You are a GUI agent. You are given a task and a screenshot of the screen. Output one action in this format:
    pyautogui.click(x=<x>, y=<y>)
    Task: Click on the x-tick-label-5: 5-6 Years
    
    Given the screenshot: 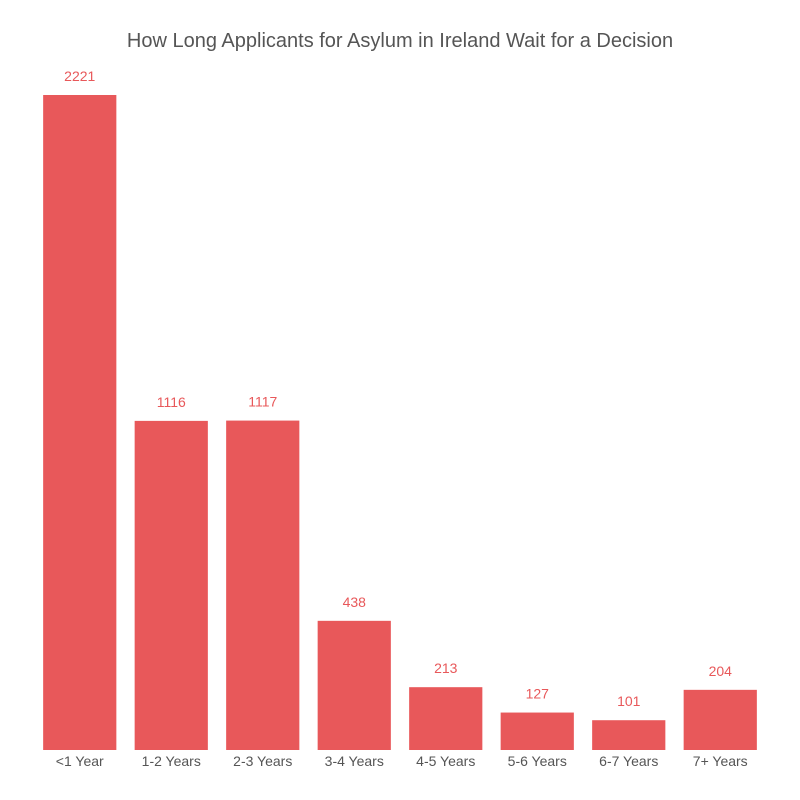 What is the action you would take?
    pyautogui.click(x=537, y=761)
    